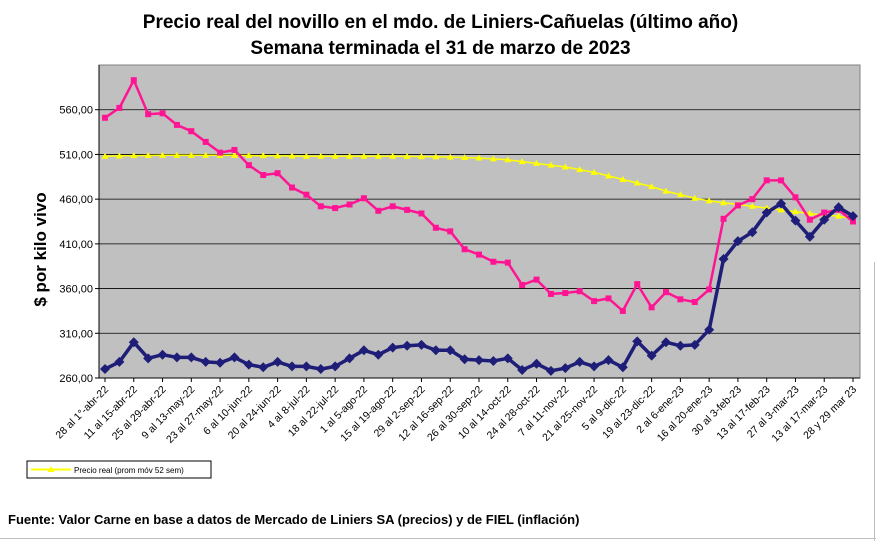  What do you see at coordinates (438, 538) in the screenshot?
I see `frame-edge-bottom` at bounding box center [438, 538].